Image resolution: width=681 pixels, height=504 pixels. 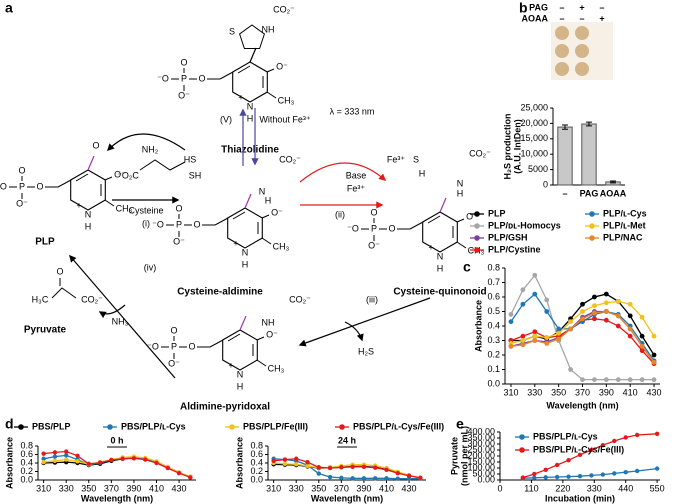 What do you see at coordinates (493, 354) in the screenshot?
I see `y-tick-label: 0.2` at bounding box center [493, 354].